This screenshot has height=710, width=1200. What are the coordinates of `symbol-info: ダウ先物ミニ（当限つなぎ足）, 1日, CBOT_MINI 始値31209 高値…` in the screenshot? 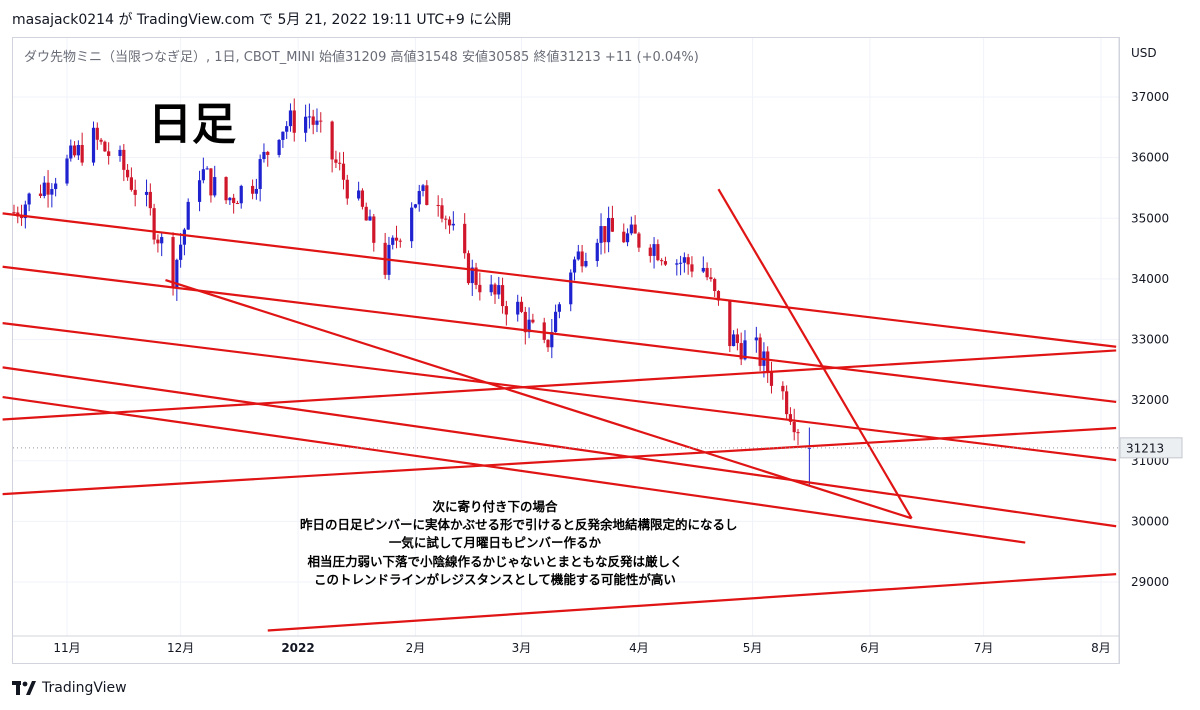 It's located at (361, 57).